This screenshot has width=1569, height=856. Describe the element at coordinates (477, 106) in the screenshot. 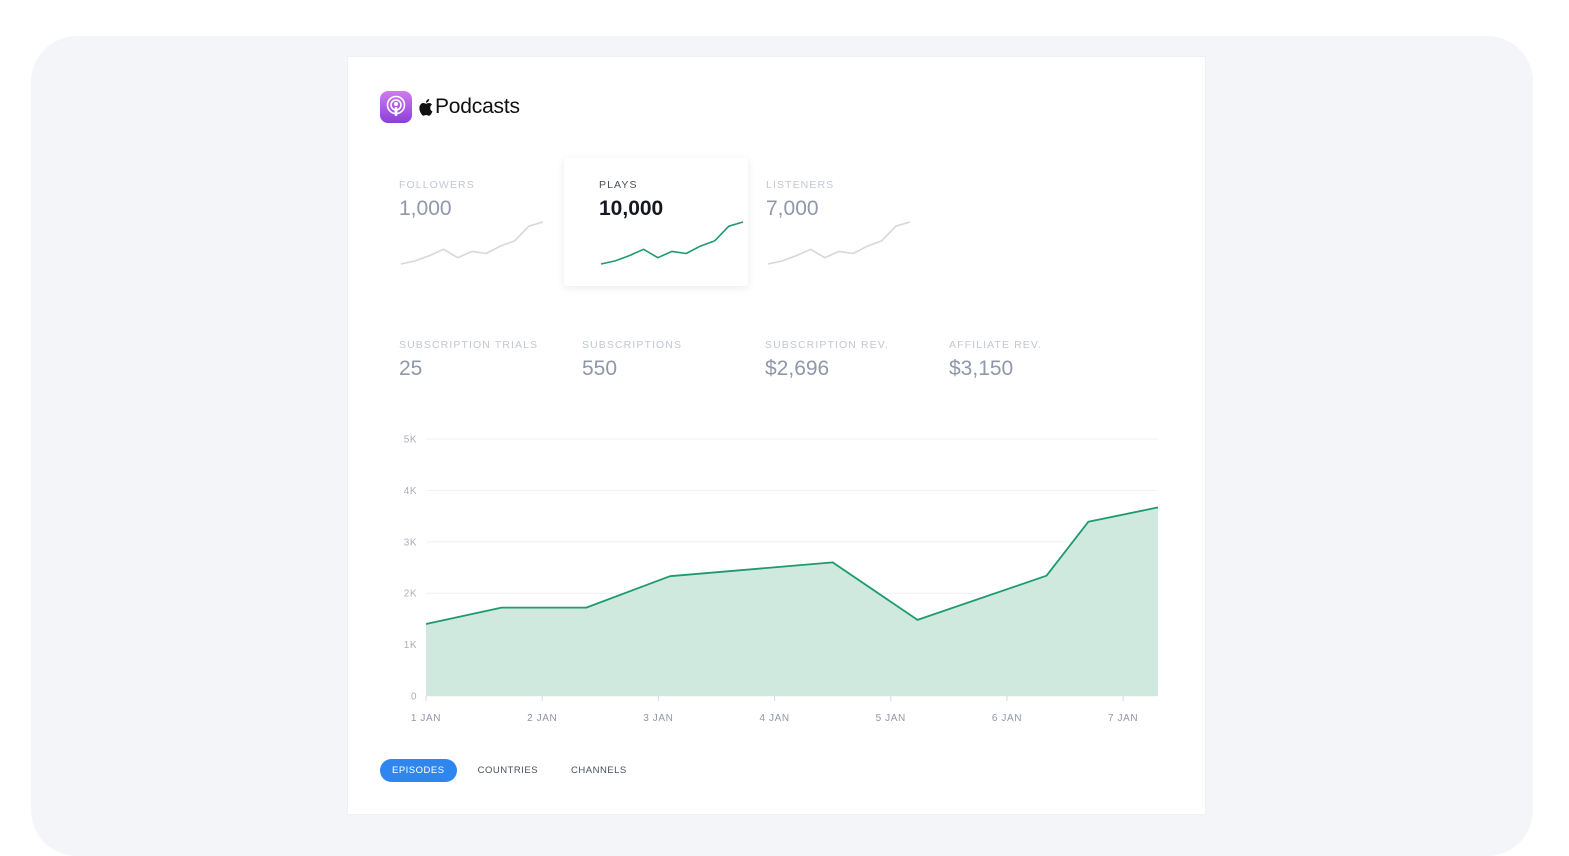

I see `brand-name: Podcasts` at that location.